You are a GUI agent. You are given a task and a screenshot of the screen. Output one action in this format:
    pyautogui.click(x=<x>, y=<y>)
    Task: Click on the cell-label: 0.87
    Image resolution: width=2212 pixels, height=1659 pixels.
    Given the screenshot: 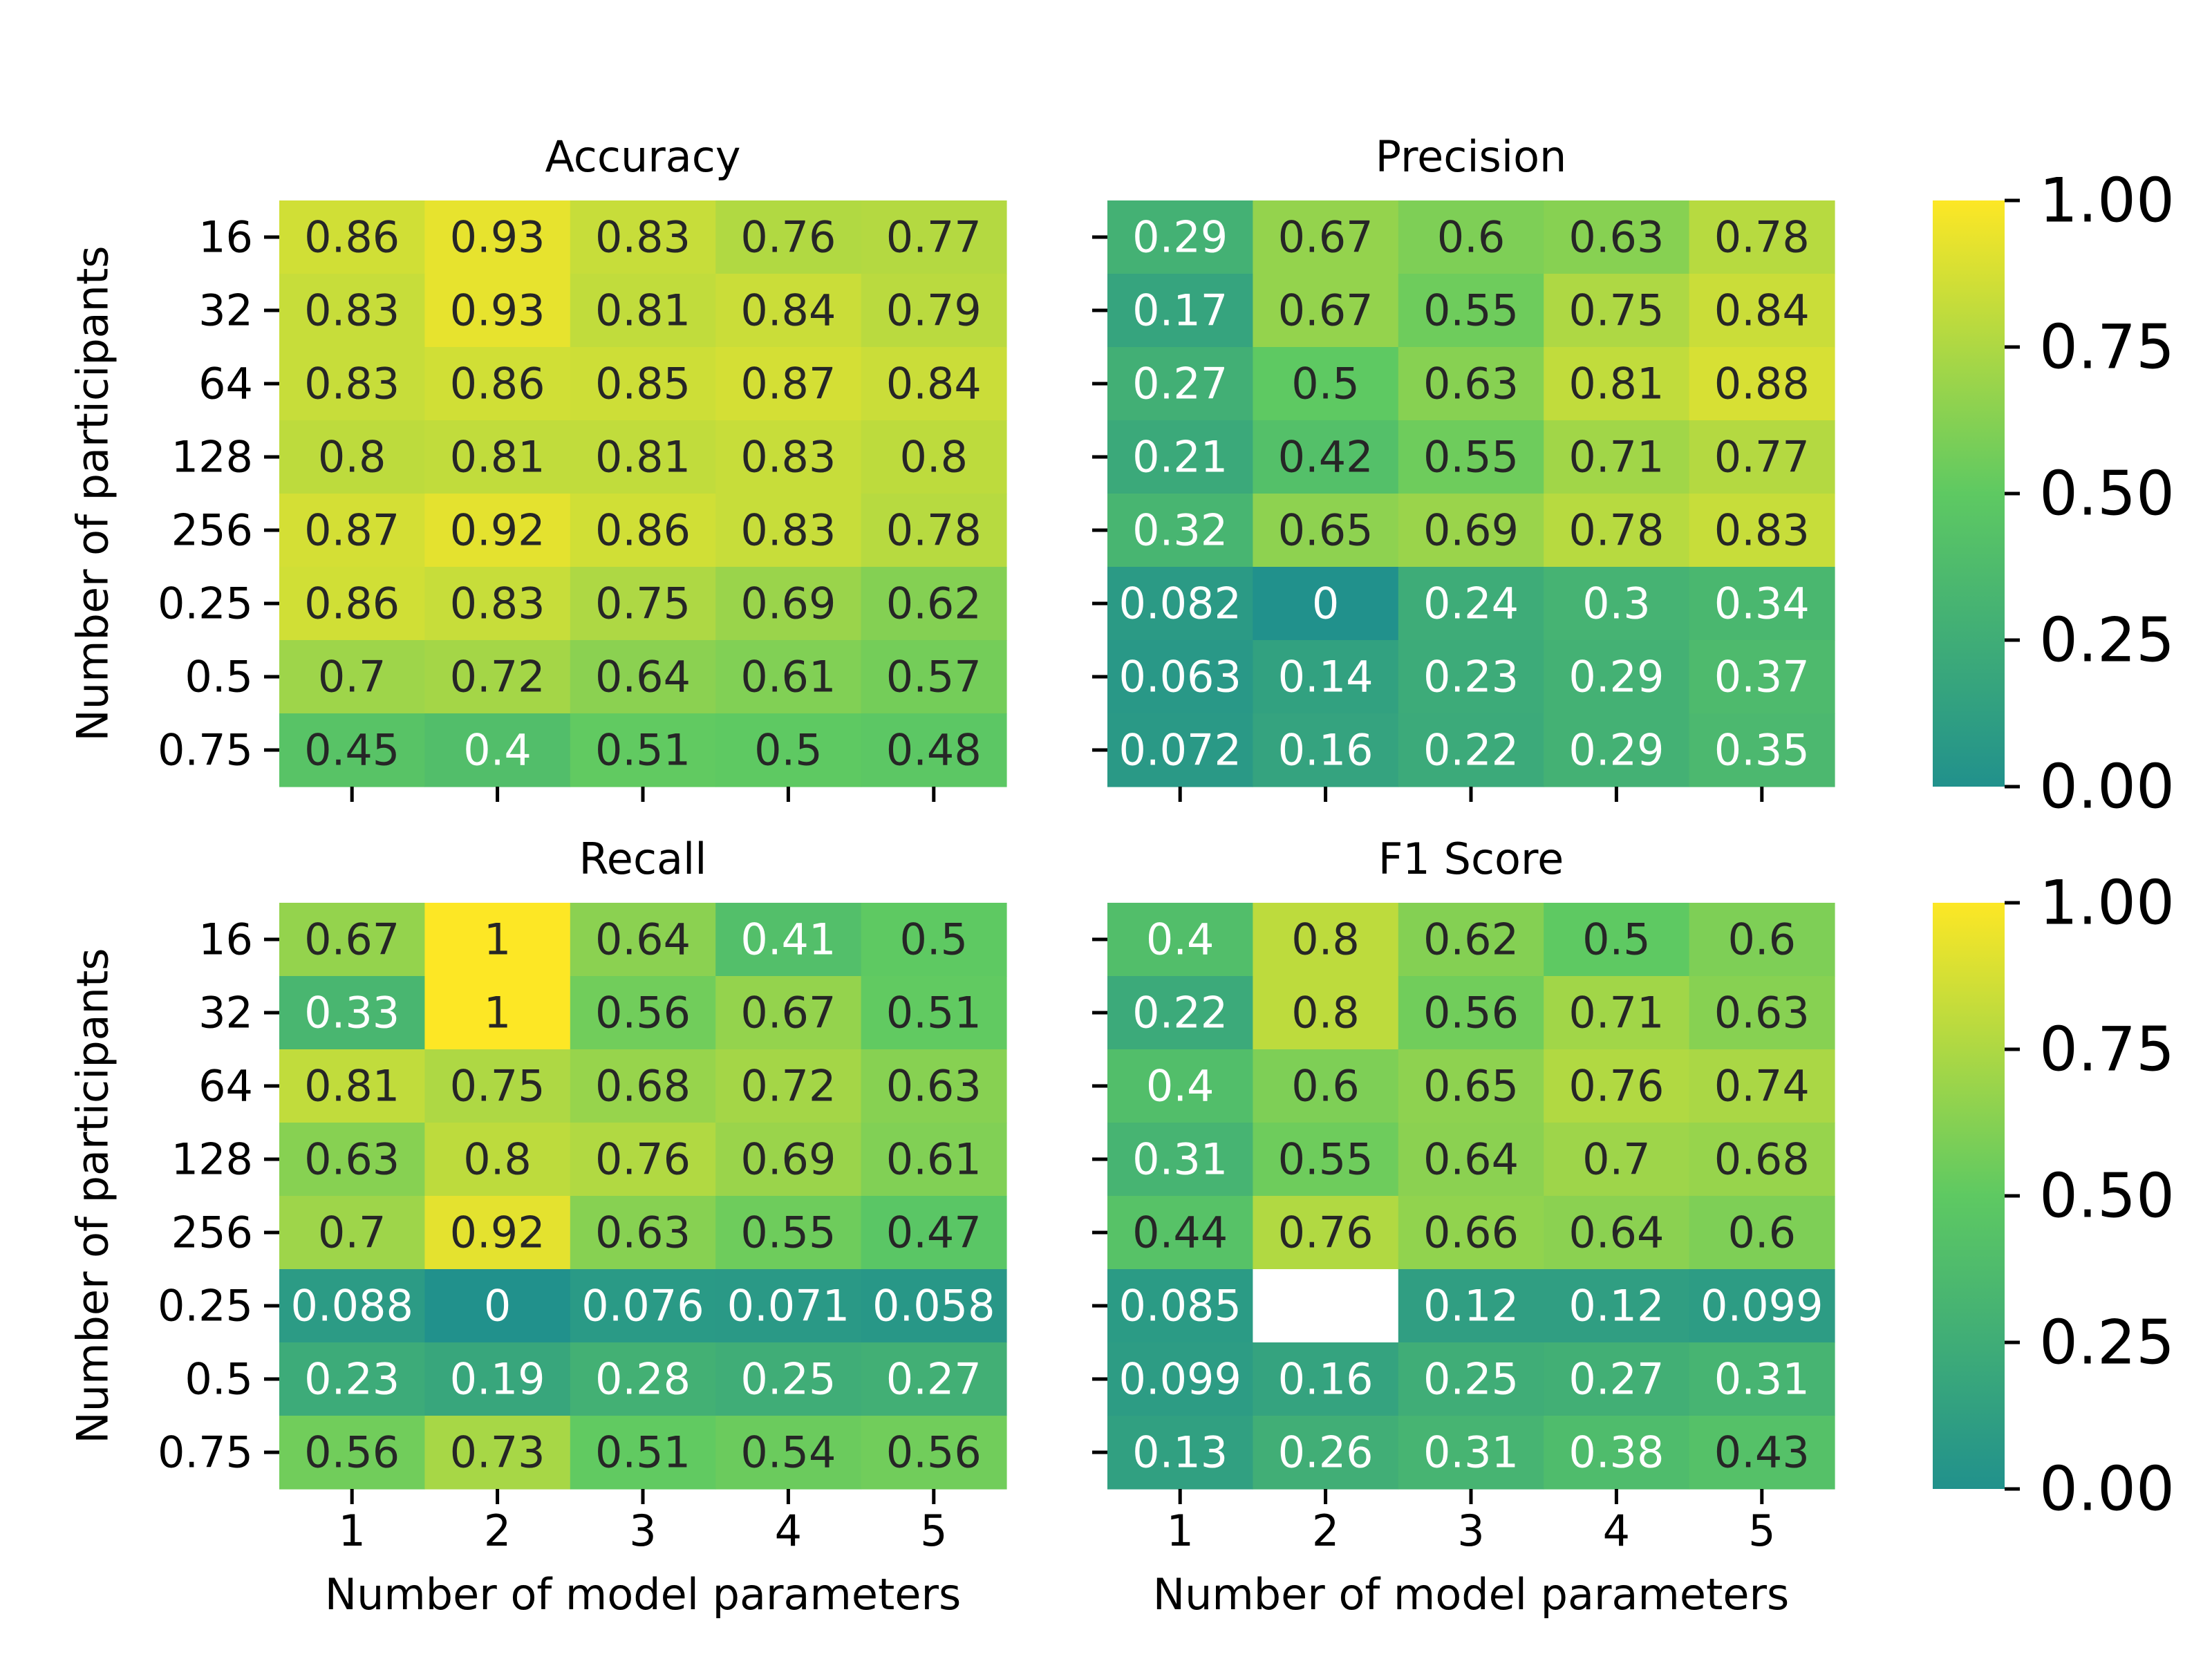 What is the action you would take?
    pyautogui.click(x=788, y=384)
    